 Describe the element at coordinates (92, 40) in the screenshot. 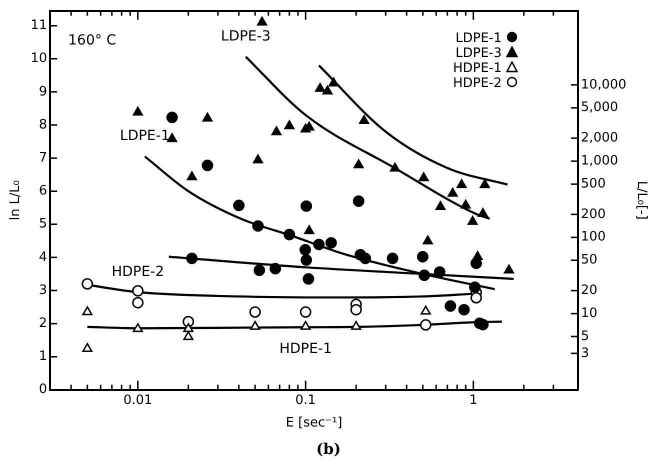

I see `annotation: 160° C` at that location.